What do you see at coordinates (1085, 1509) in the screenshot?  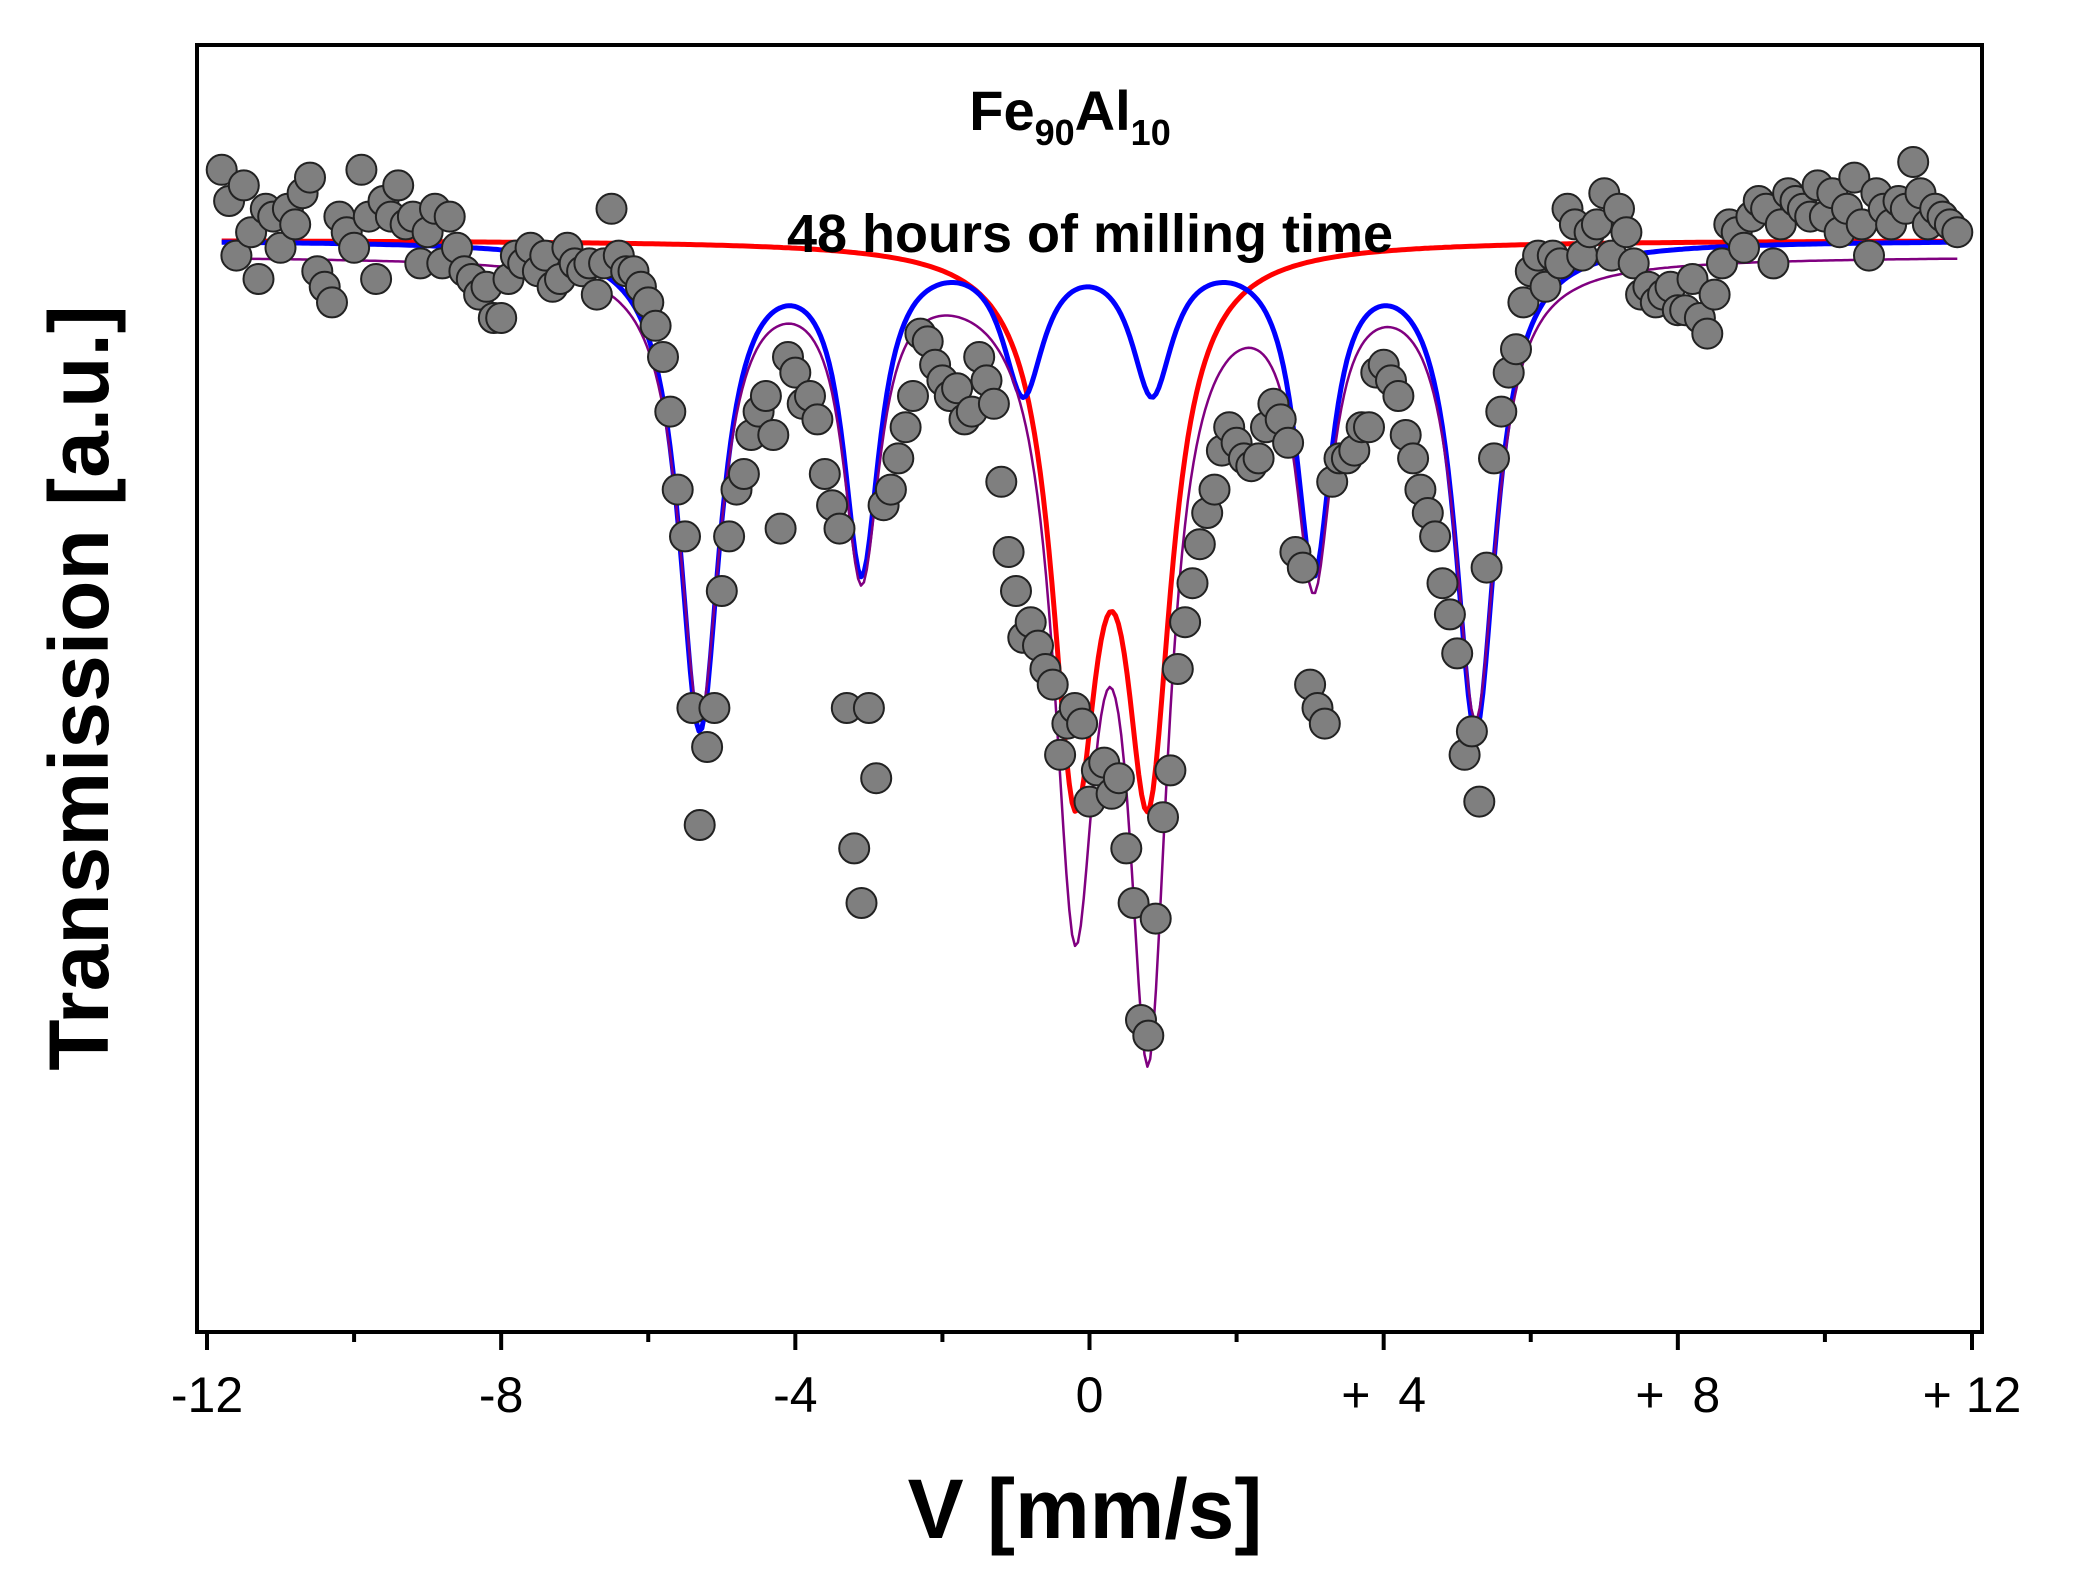 I see `x-axis-title: V [mm/s]` at bounding box center [1085, 1509].